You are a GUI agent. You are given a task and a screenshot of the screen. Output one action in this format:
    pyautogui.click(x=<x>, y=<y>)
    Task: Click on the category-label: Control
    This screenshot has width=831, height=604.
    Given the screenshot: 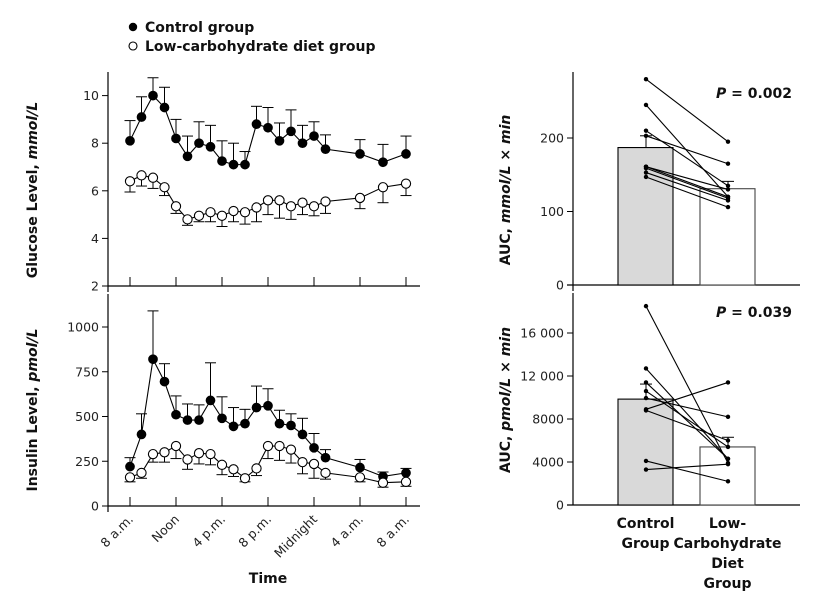 What is the action you would take?
    pyautogui.click(x=646, y=524)
    